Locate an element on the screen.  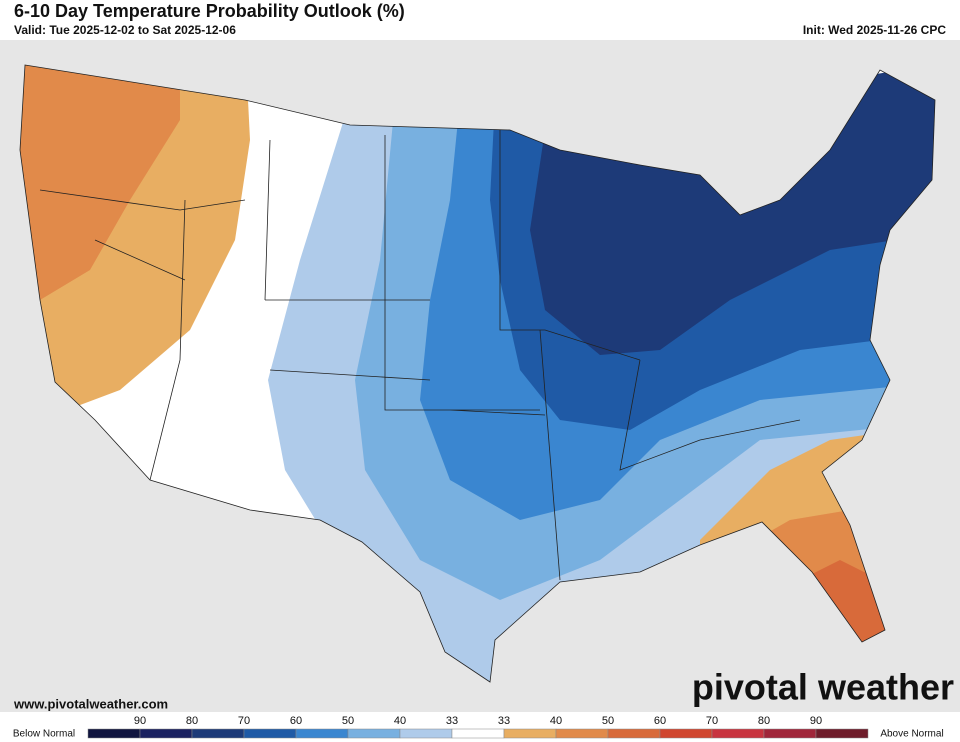
init-time: Init: Wed 2025-11-26 CPC is located at coordinates (874, 30).